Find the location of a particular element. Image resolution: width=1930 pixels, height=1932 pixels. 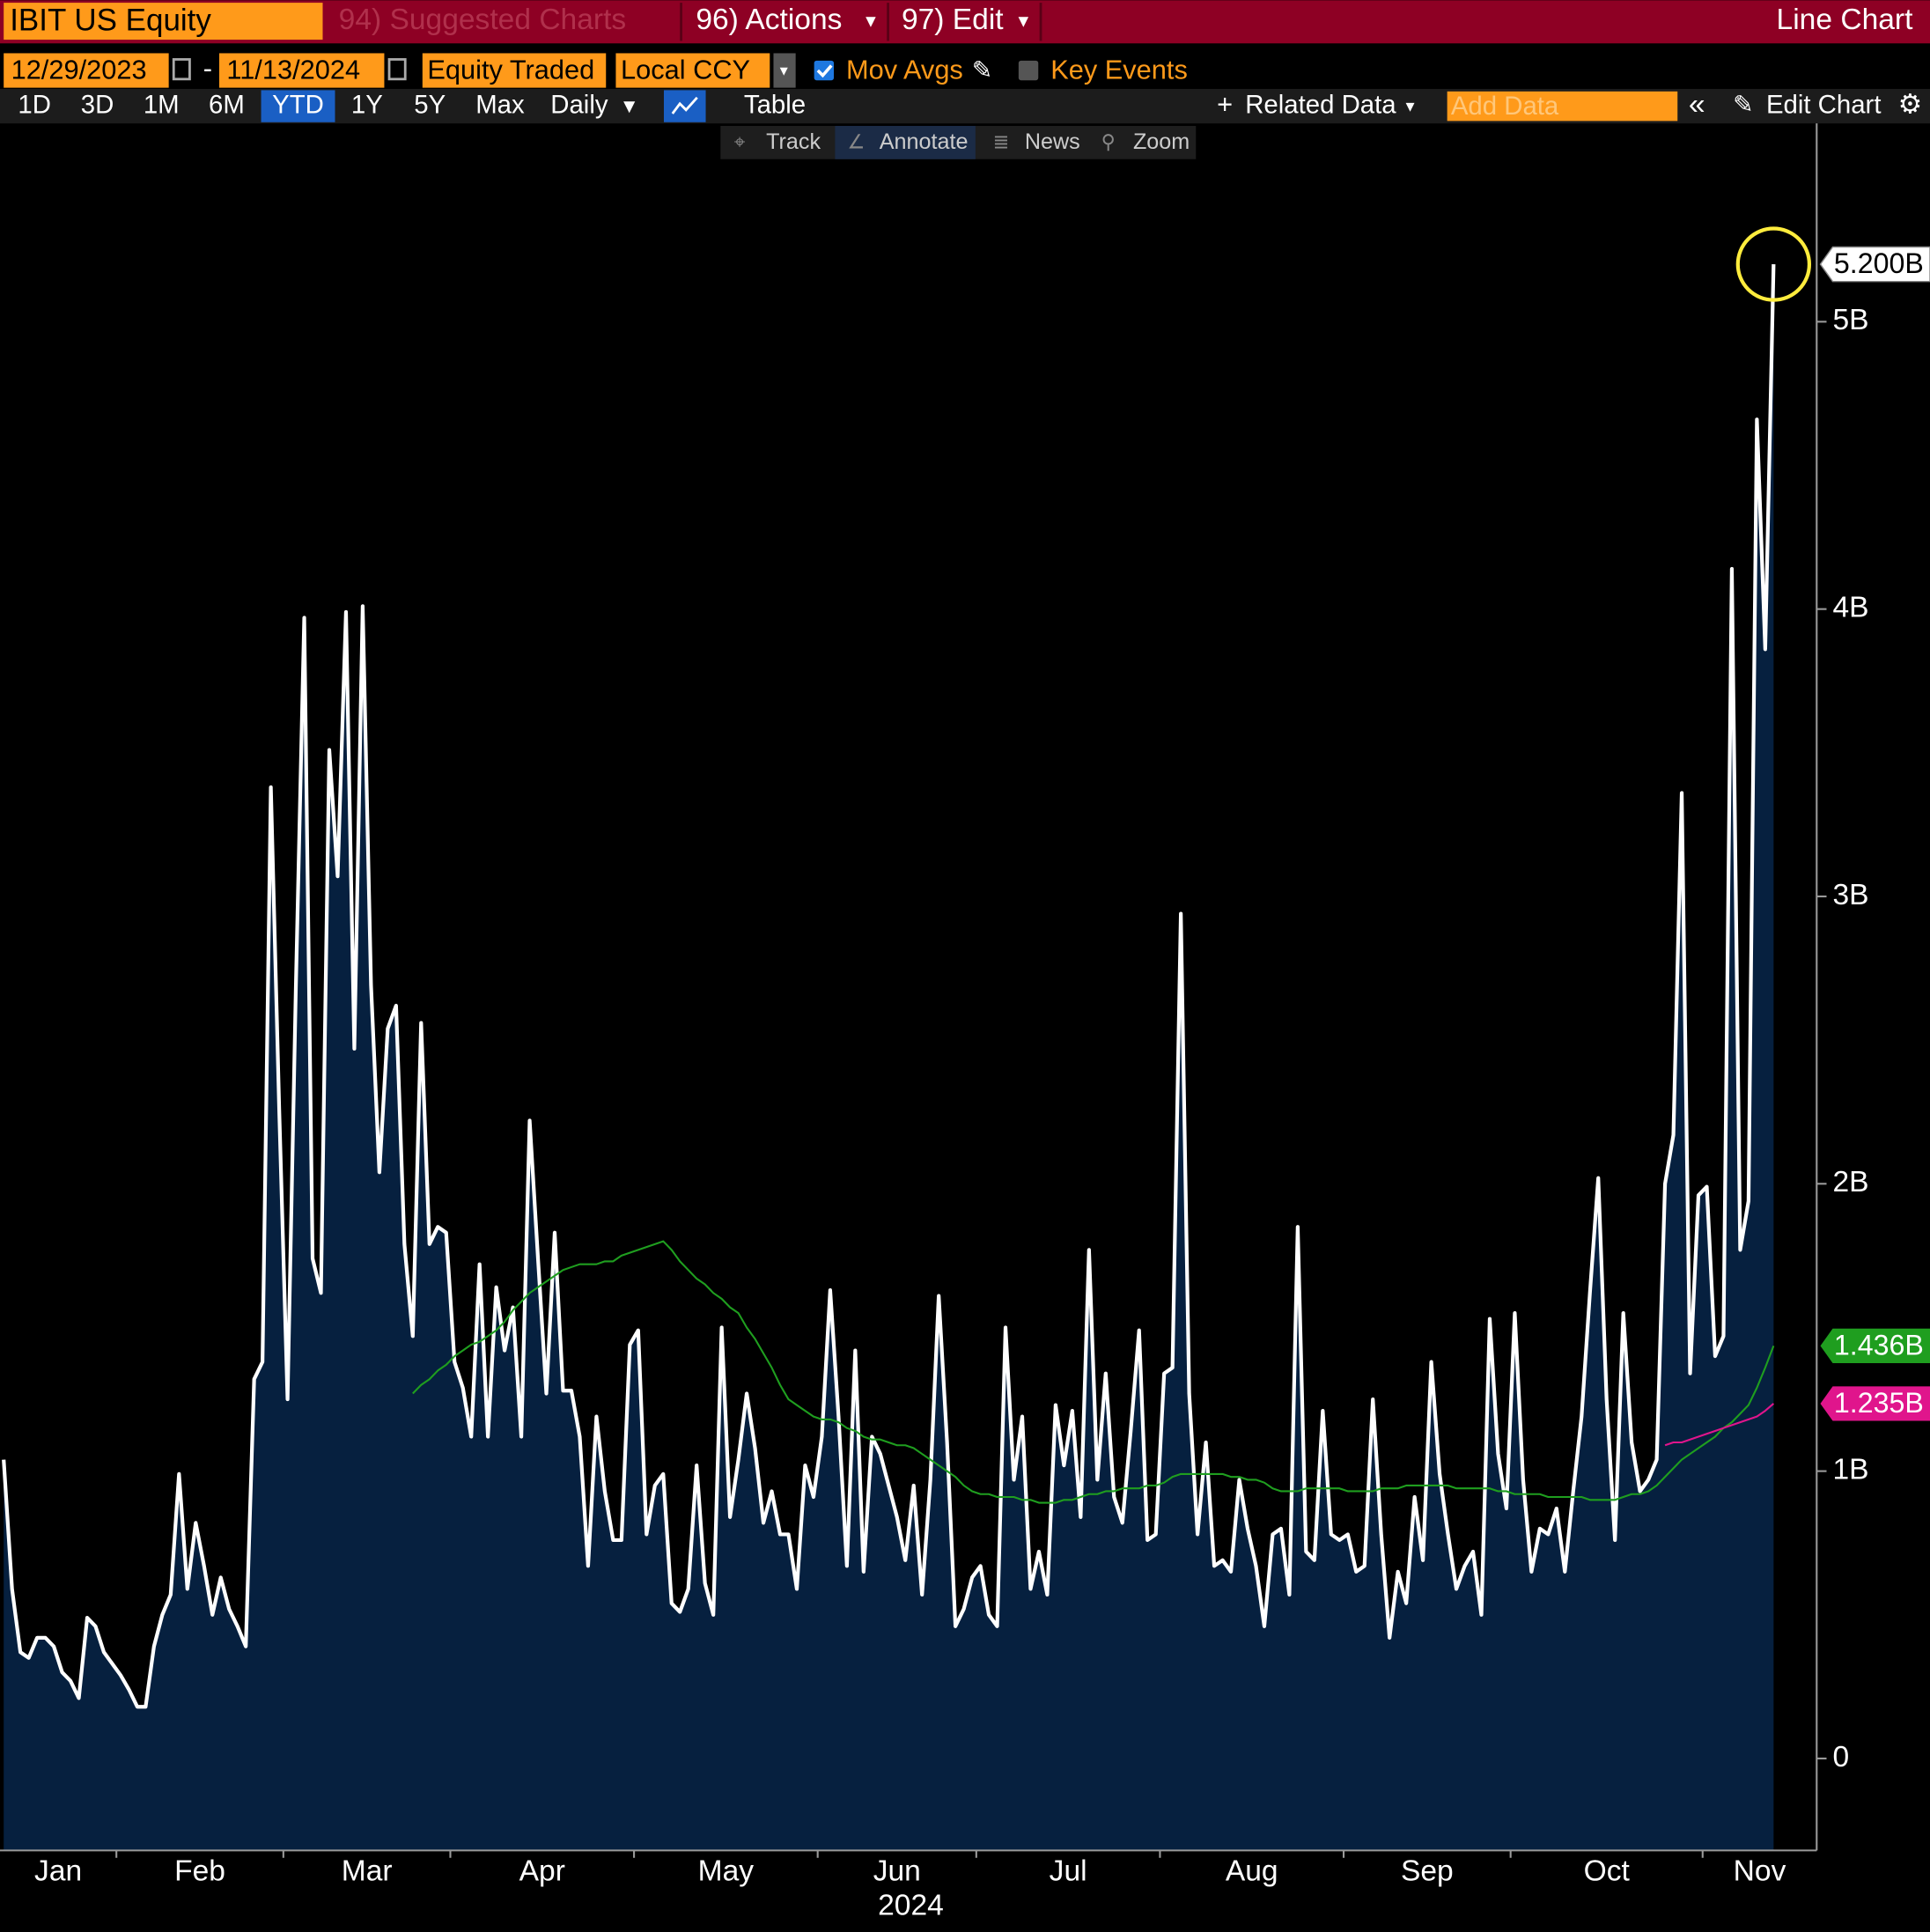

tools: ⌖ Track ∠ Annotate ≣ News ⚲ Zoom is located at coordinates (962, 141).